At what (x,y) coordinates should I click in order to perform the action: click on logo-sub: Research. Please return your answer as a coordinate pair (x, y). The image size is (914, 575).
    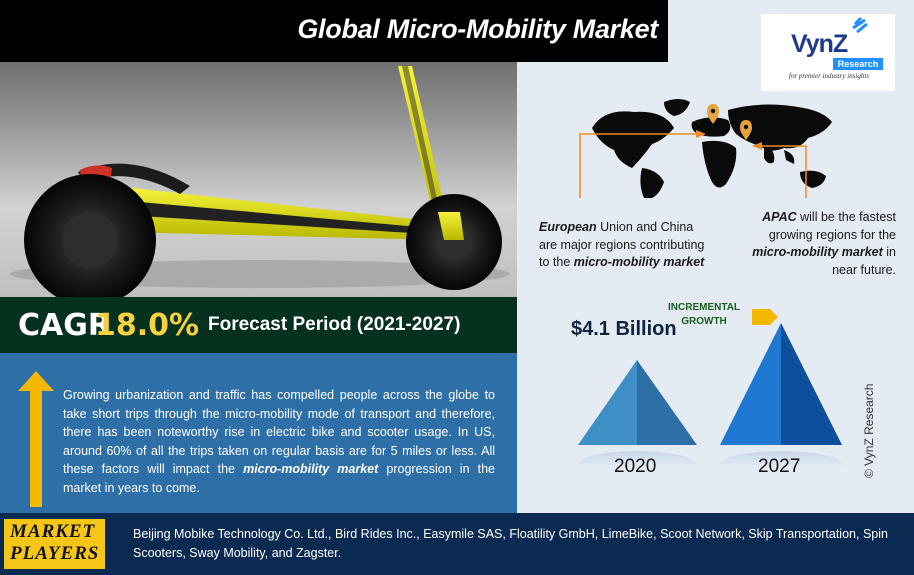
    Looking at the image, I should click on (858, 64).